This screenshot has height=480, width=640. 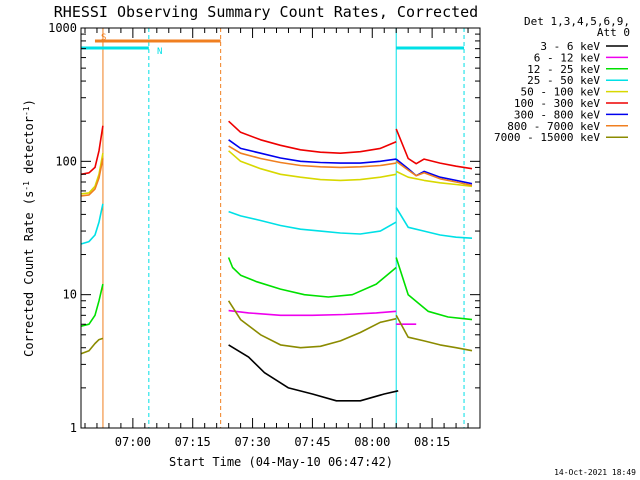 What do you see at coordinates (29, 274) in the screenshot?
I see `y-label-main: Corrected Count Rate (s` at bounding box center [29, 274].